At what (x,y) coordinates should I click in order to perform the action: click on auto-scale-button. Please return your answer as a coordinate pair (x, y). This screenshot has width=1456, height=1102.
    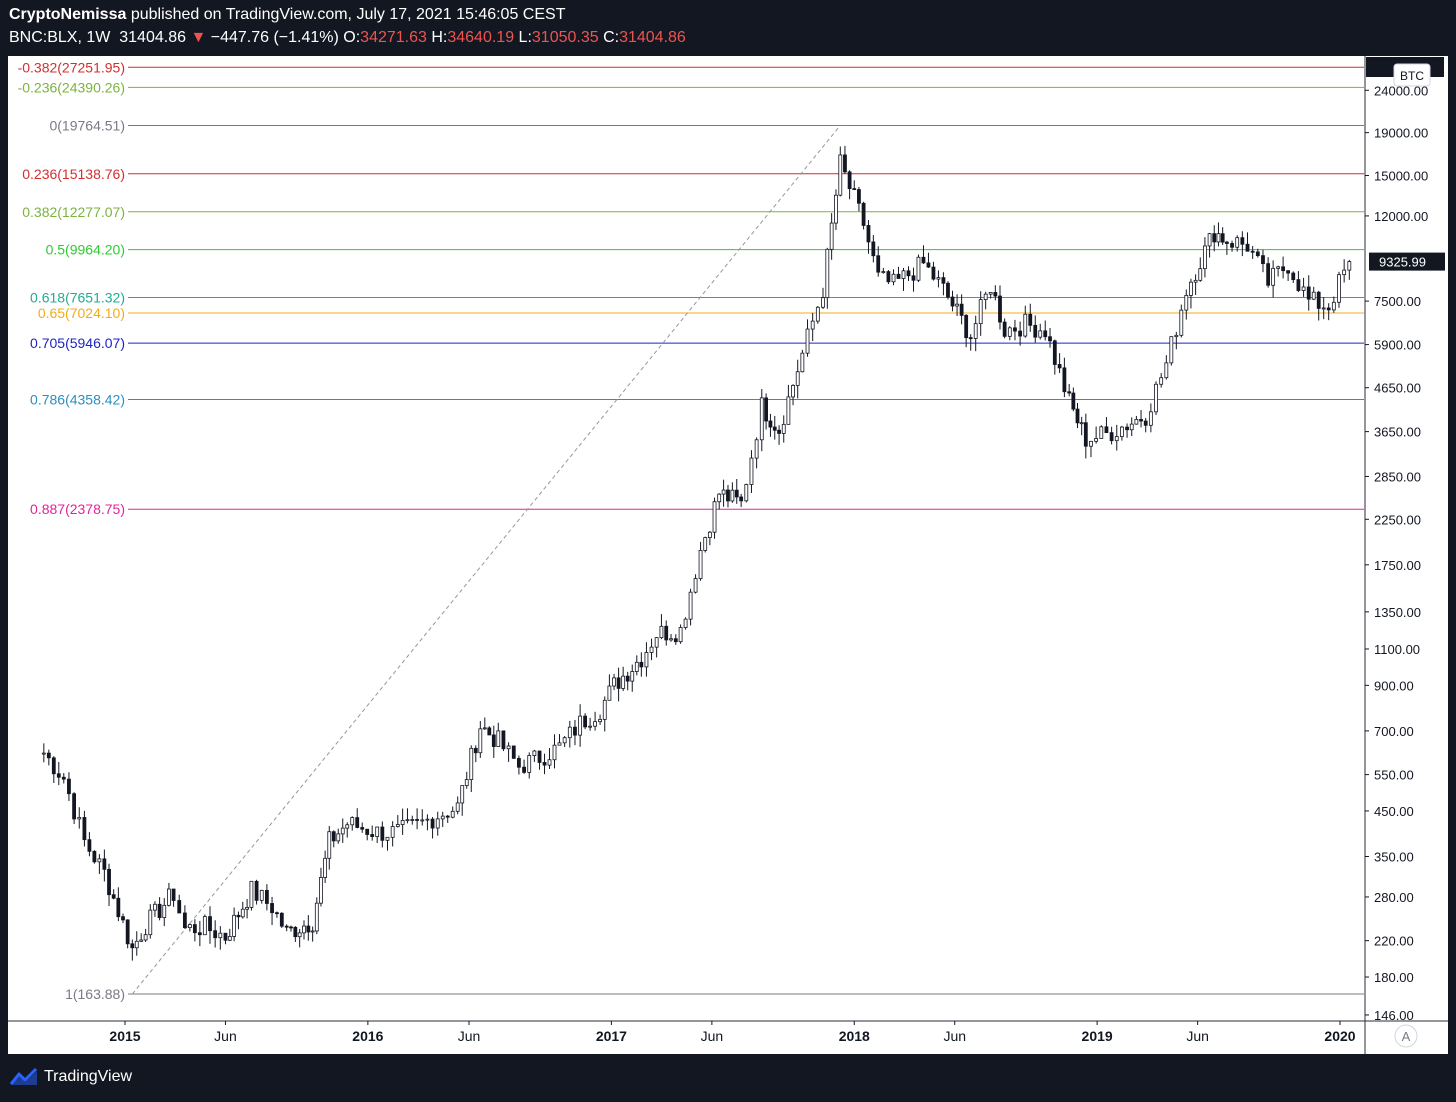
    Looking at the image, I should click on (1406, 1036).